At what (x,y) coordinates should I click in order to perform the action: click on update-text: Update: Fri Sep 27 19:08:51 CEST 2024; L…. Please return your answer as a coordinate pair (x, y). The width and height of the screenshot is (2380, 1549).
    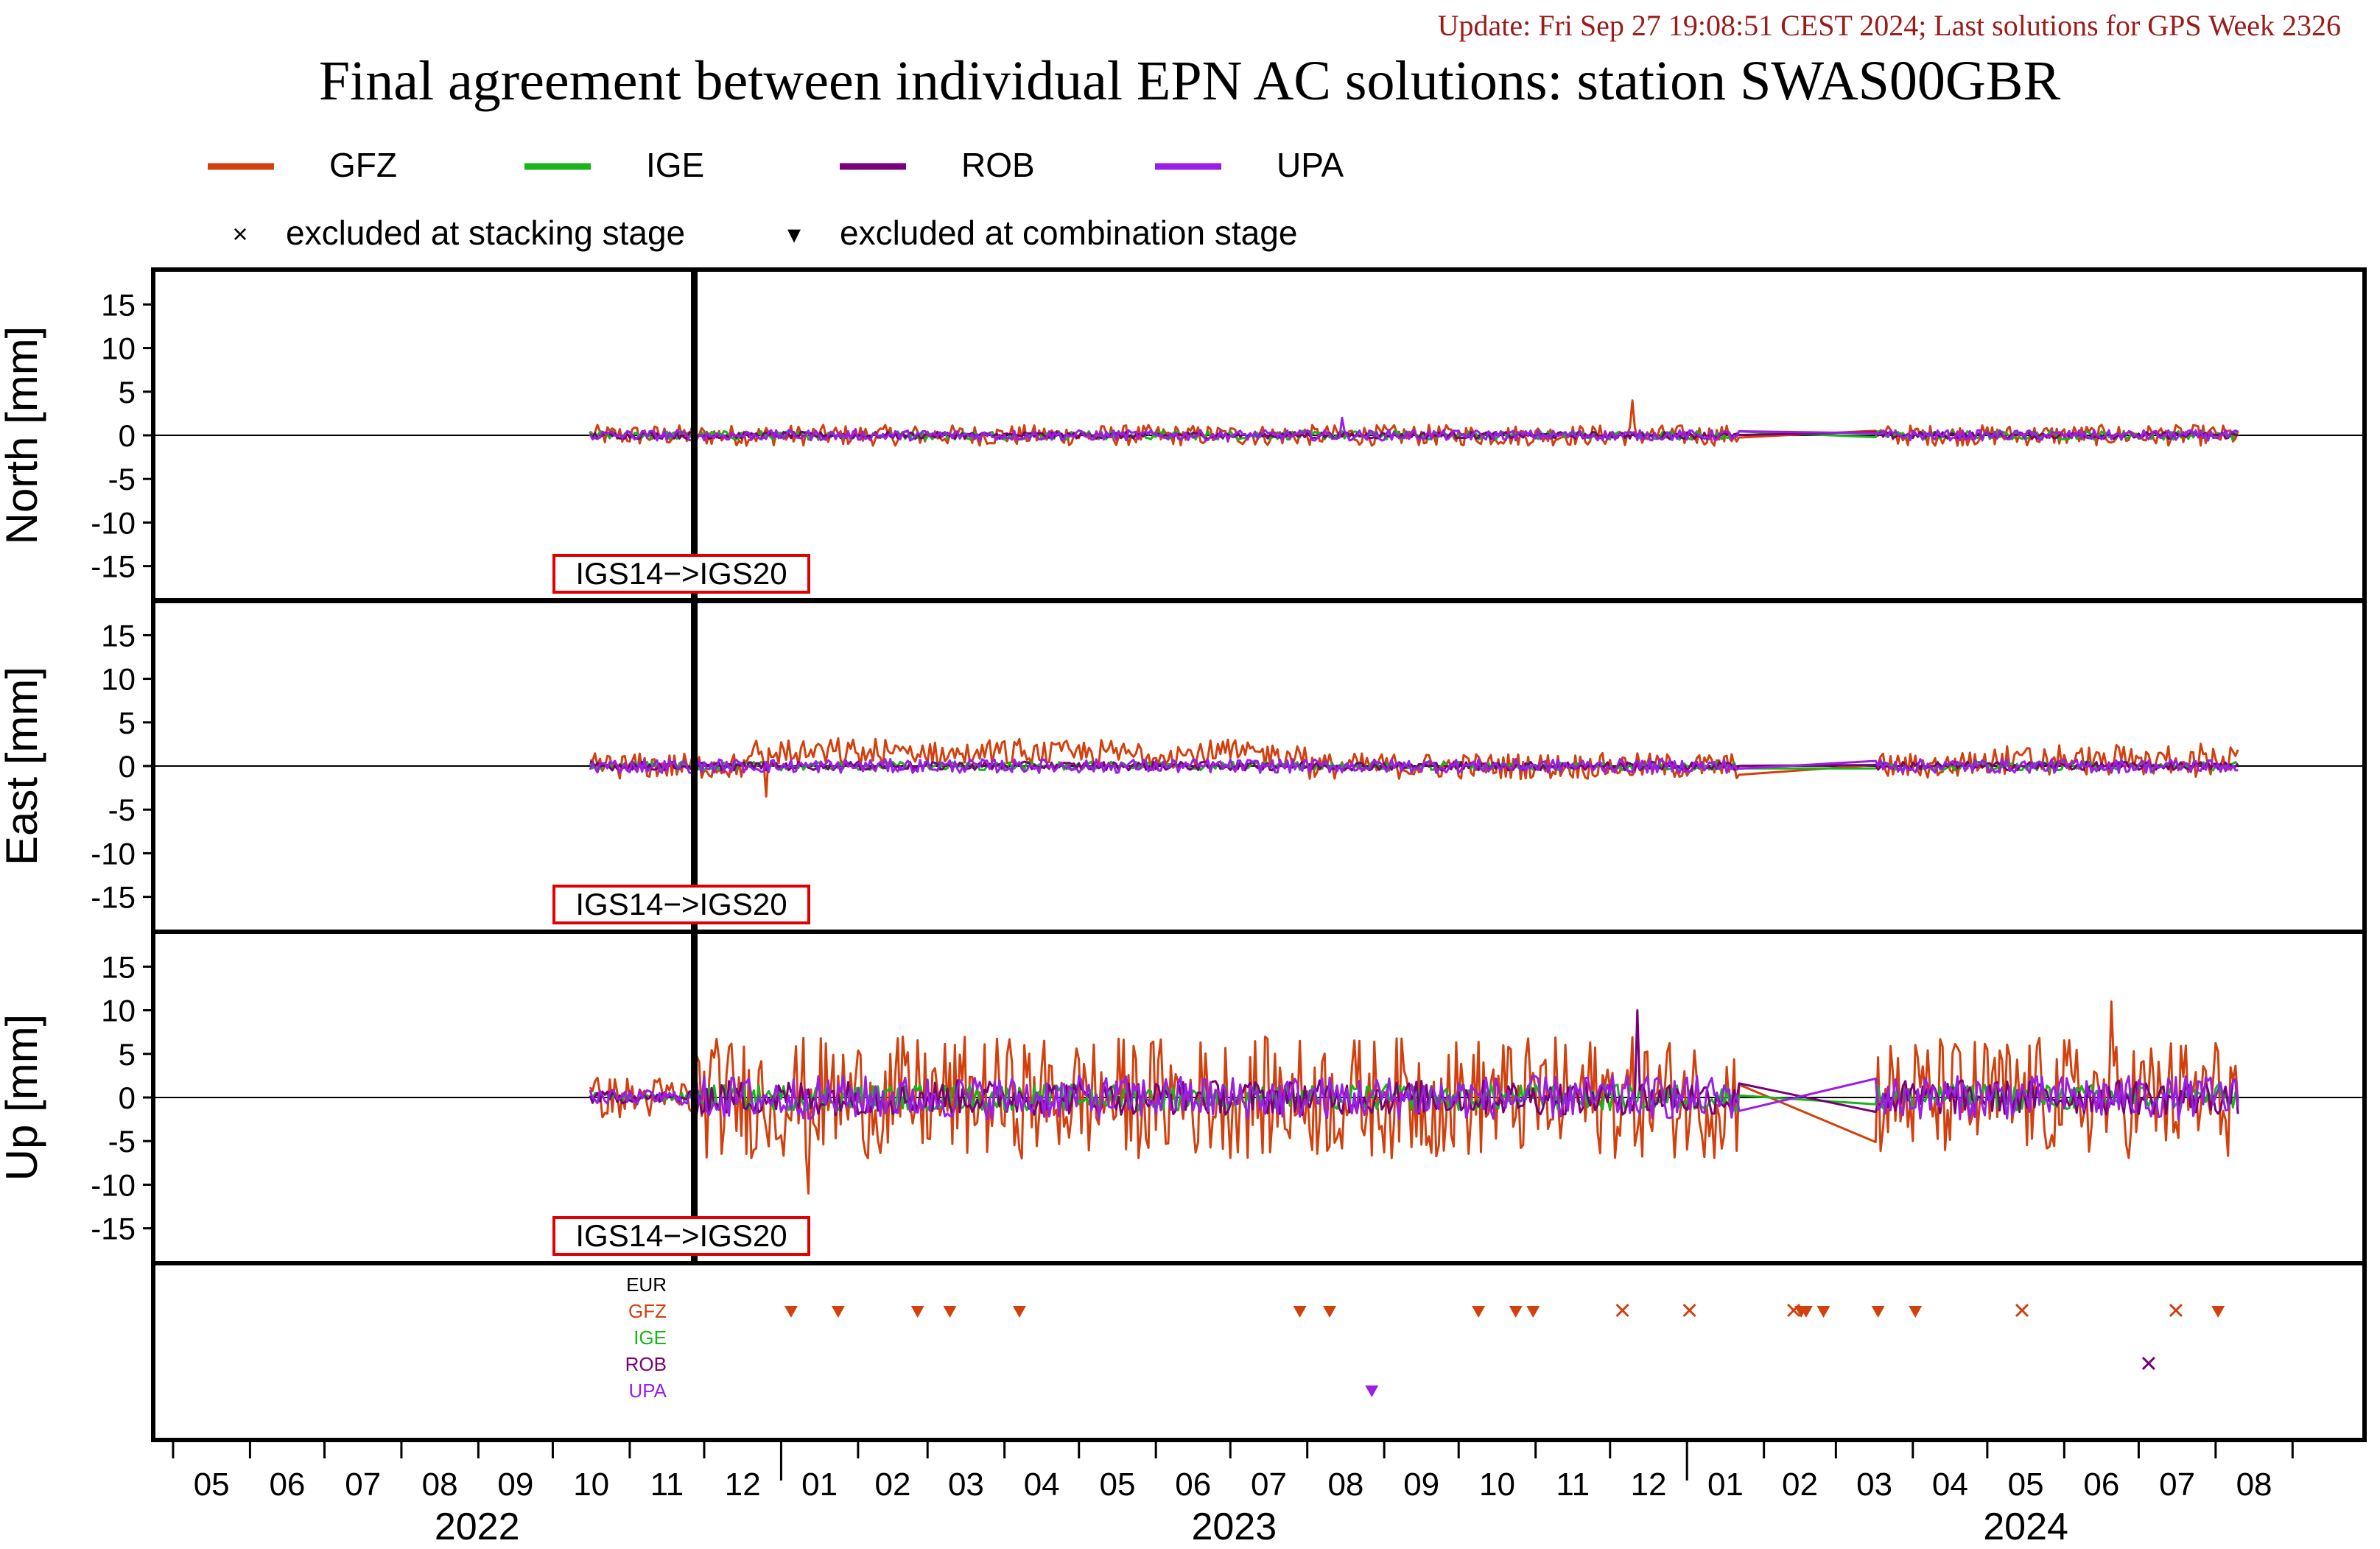
    Looking at the image, I should click on (1889, 26).